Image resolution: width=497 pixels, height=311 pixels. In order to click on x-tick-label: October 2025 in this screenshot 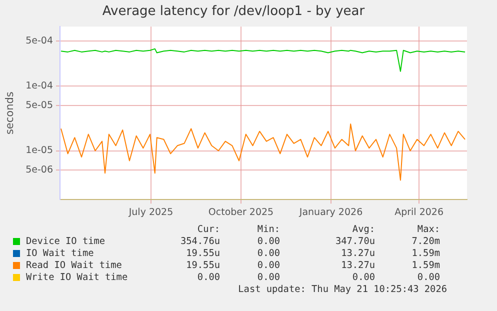, I will do `click(241, 212)`.